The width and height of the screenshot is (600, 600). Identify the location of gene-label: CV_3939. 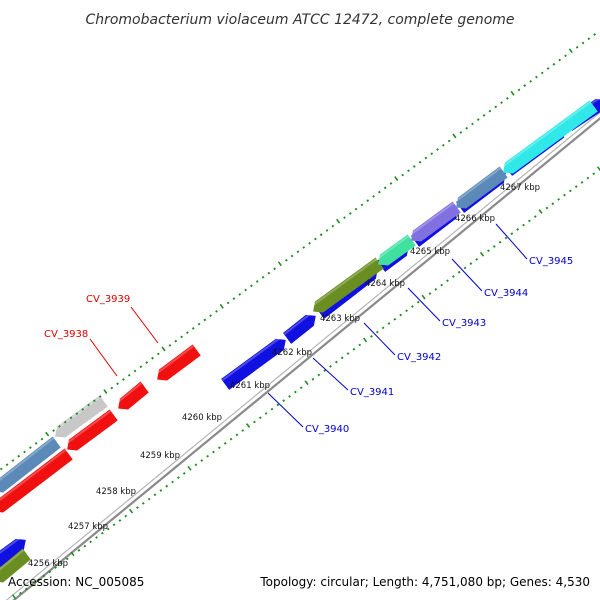
(108, 299).